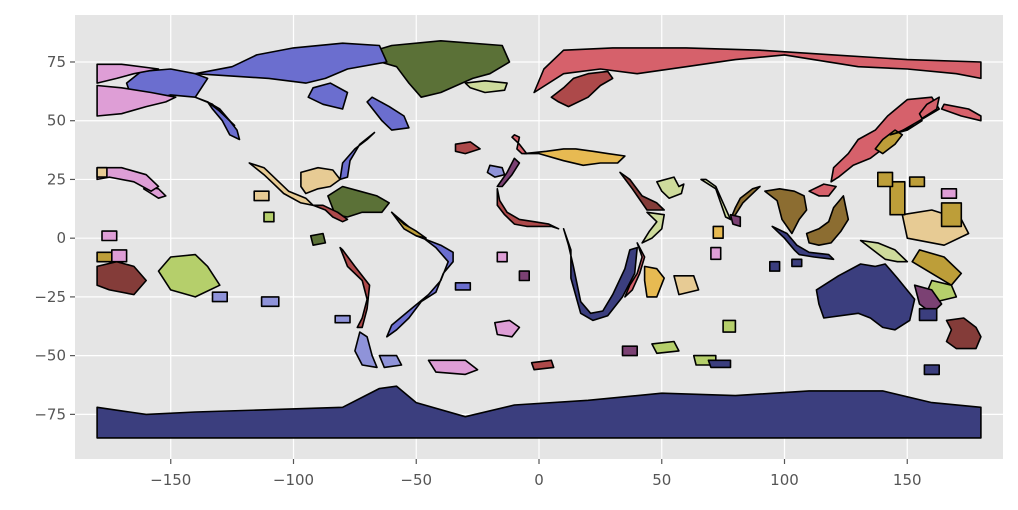 The height and width of the screenshot is (510, 1018). I want to click on map-region-wake, so click(949, 193).